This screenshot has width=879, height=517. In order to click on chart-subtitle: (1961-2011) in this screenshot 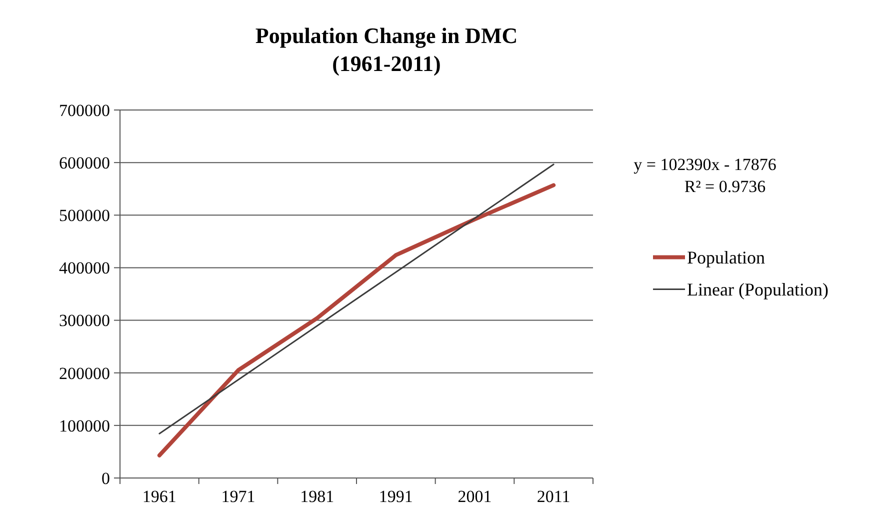, I will do `click(386, 63)`.